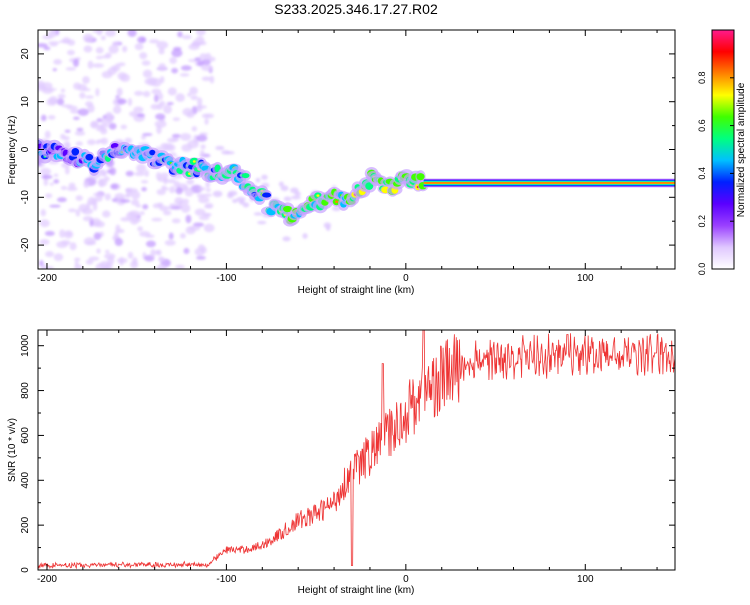 This screenshot has height=605, width=750. I want to click on snr-xlabel: Height of straight line (km), so click(356, 590).